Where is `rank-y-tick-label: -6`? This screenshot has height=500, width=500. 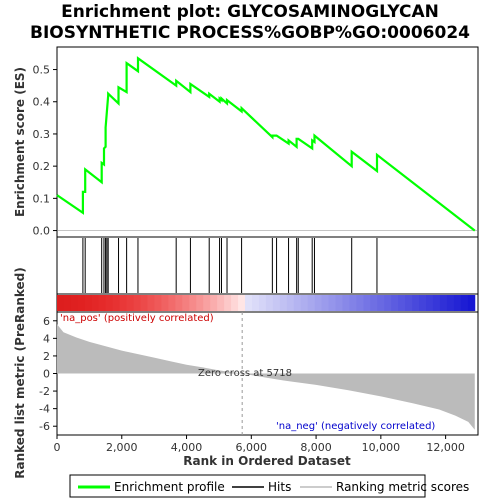 rank-y-tick-label: -6 is located at coordinates (44, 426).